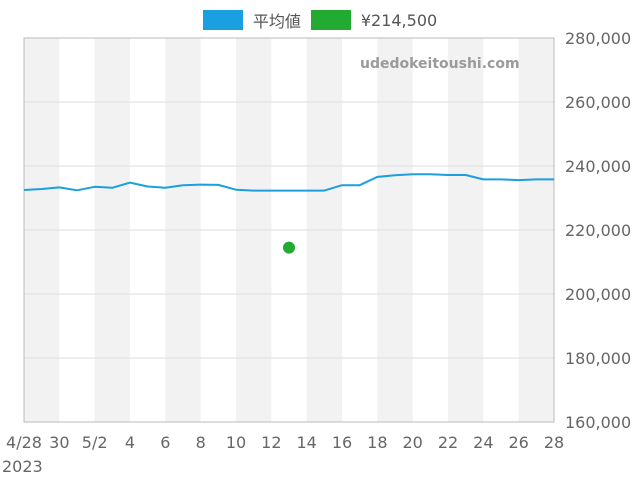 The image size is (640, 480). Describe the element at coordinates (440, 64) in the screenshot. I see `watermark: udedokeitoushi.com` at that location.